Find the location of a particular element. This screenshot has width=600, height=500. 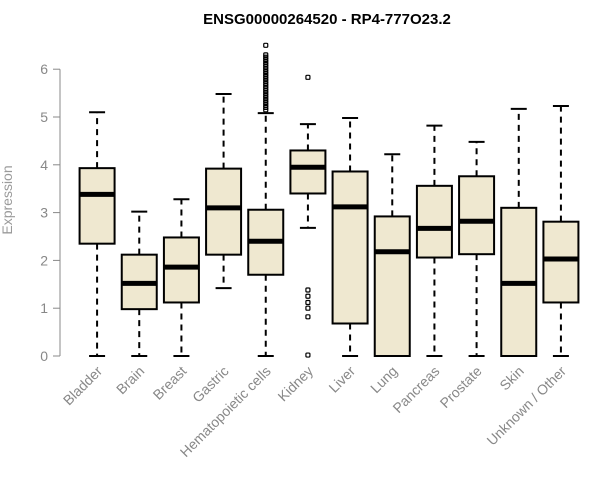

y-tick-label: 4 is located at coordinates (44, 165).